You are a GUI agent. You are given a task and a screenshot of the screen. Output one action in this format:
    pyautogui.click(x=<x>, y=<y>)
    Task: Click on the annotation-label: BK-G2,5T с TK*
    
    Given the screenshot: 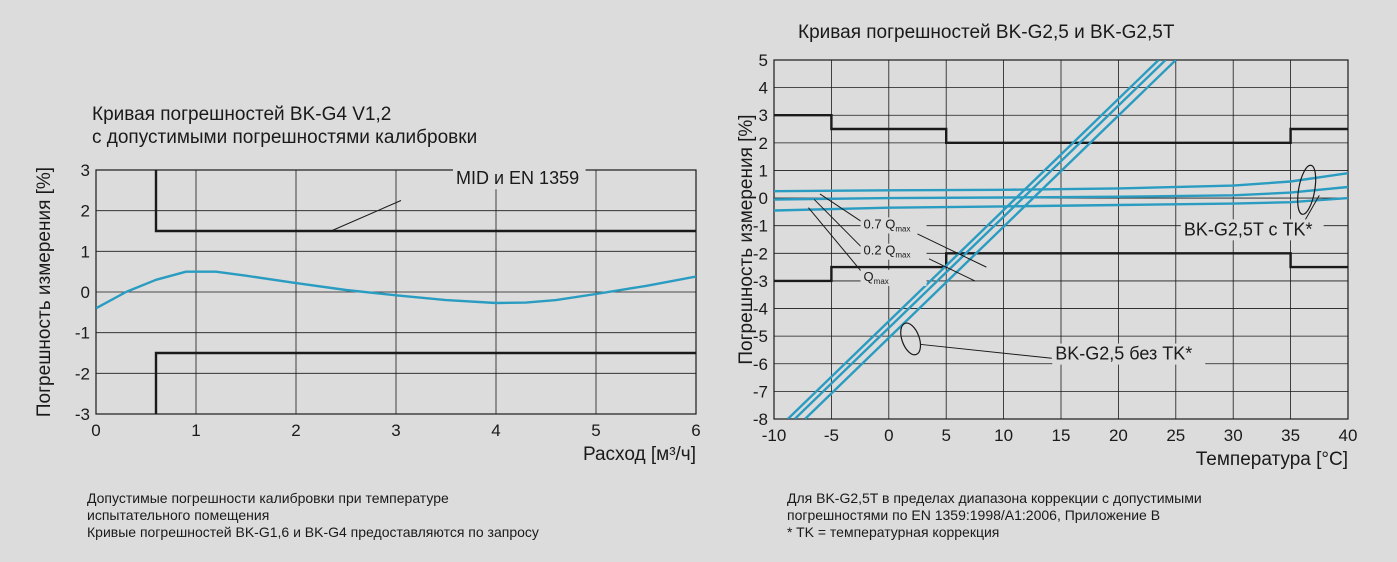 What is the action you would take?
    pyautogui.click(x=1248, y=229)
    